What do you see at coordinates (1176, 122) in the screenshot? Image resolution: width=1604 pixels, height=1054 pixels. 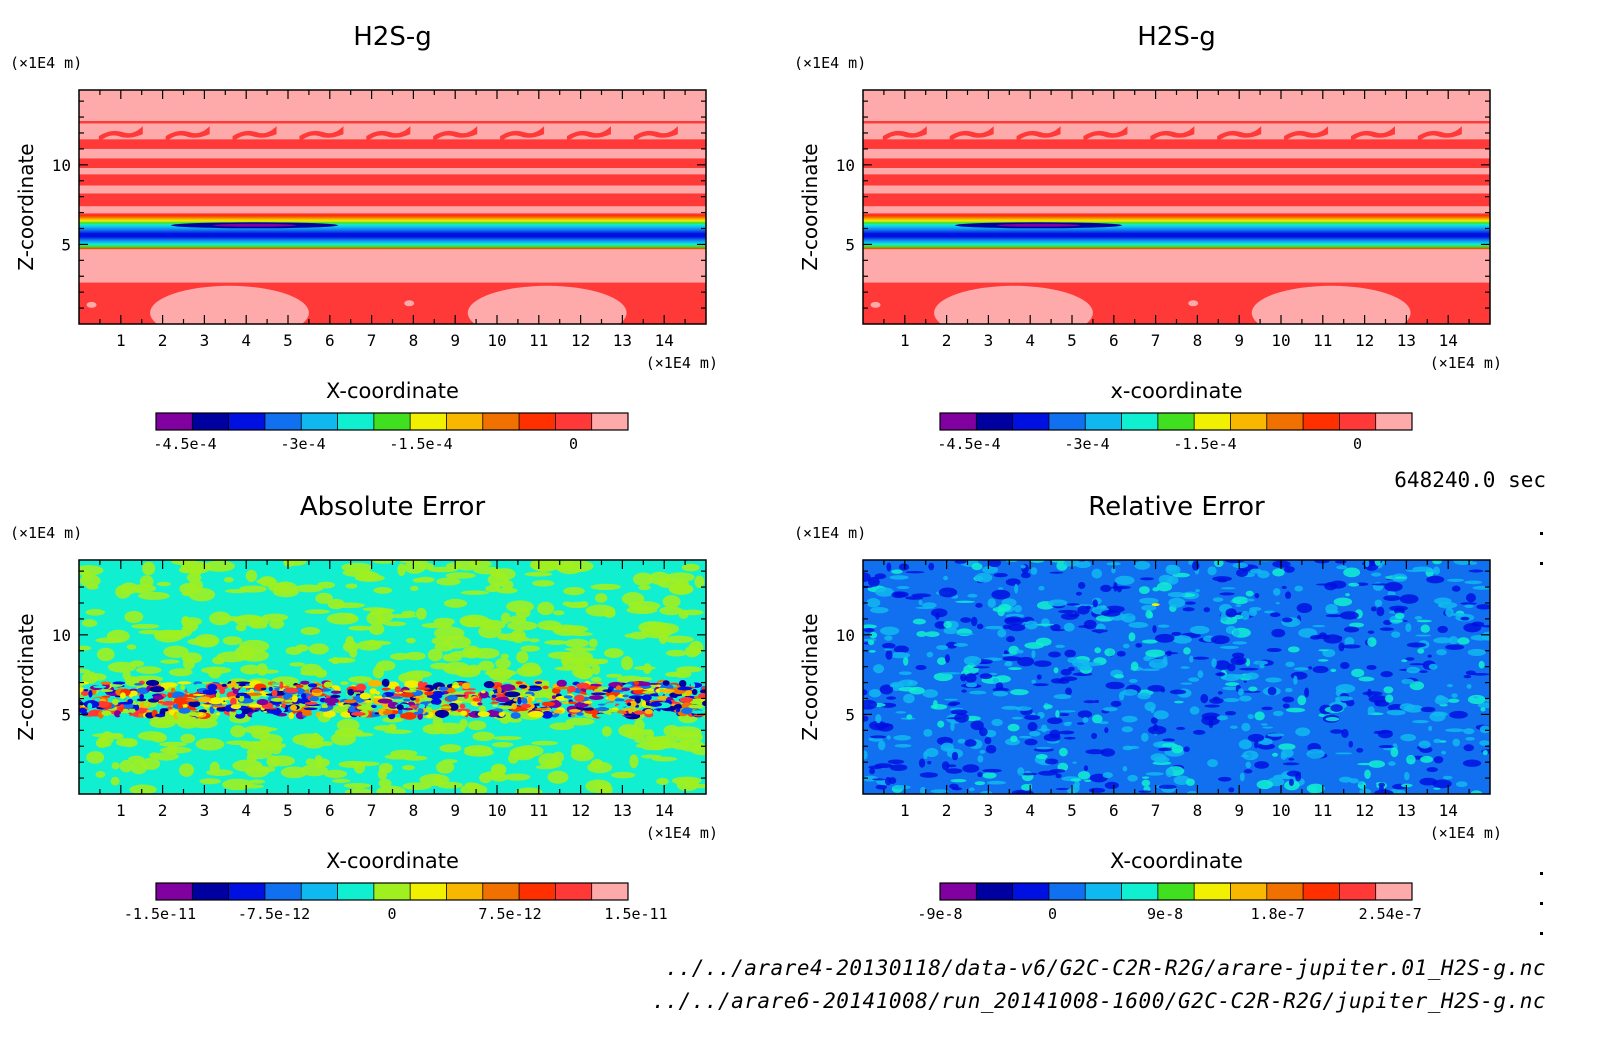 I see `field-band` at bounding box center [1176, 122].